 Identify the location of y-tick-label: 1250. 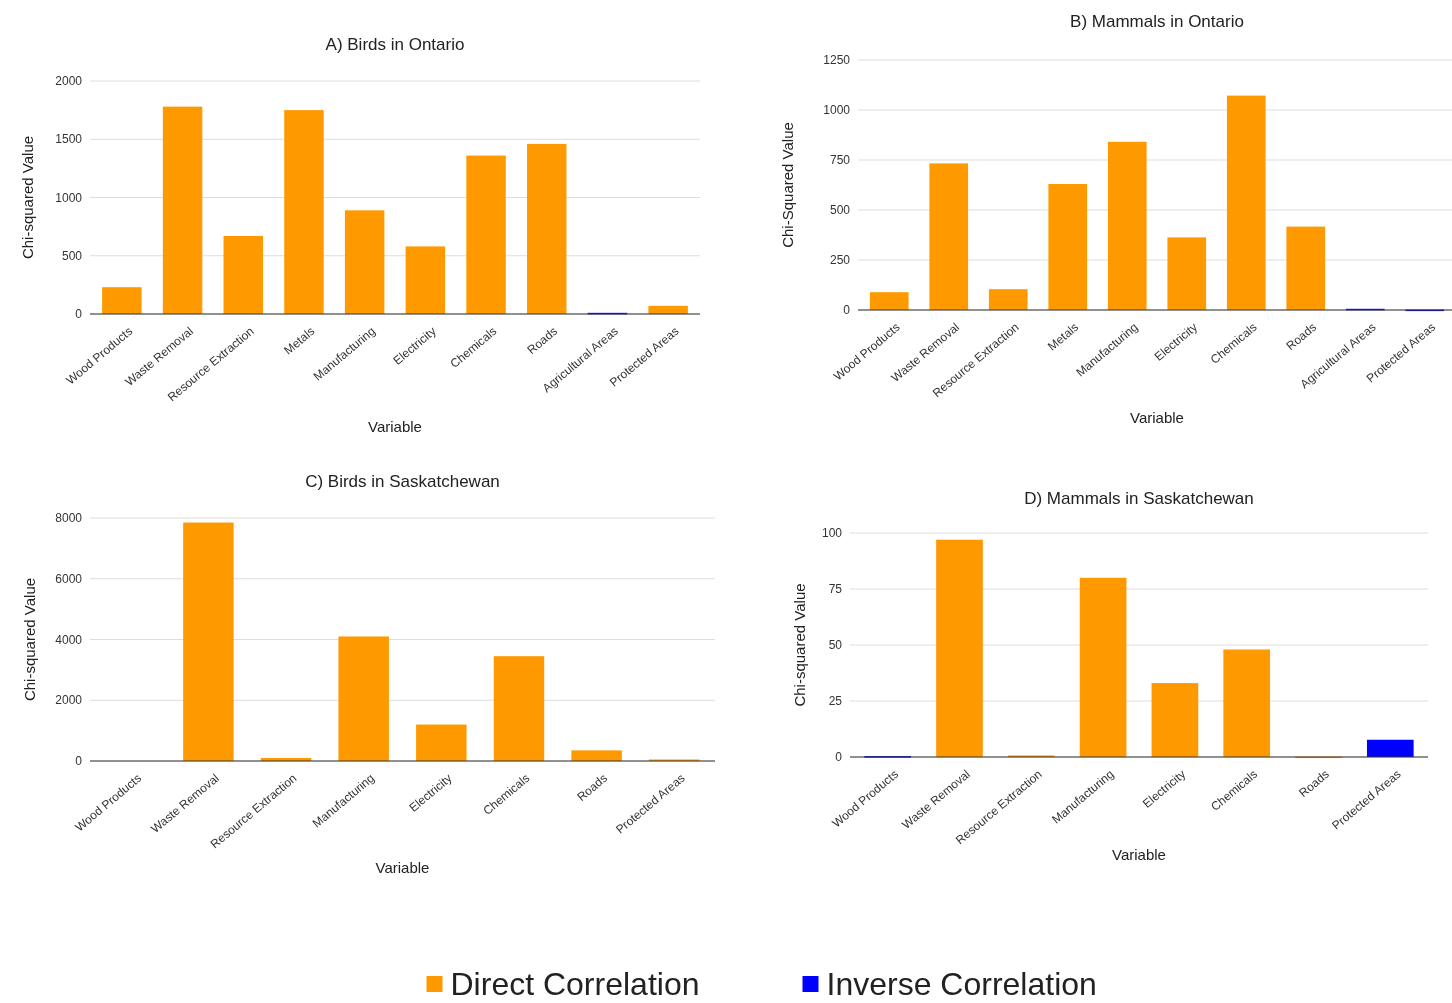
(837, 60).